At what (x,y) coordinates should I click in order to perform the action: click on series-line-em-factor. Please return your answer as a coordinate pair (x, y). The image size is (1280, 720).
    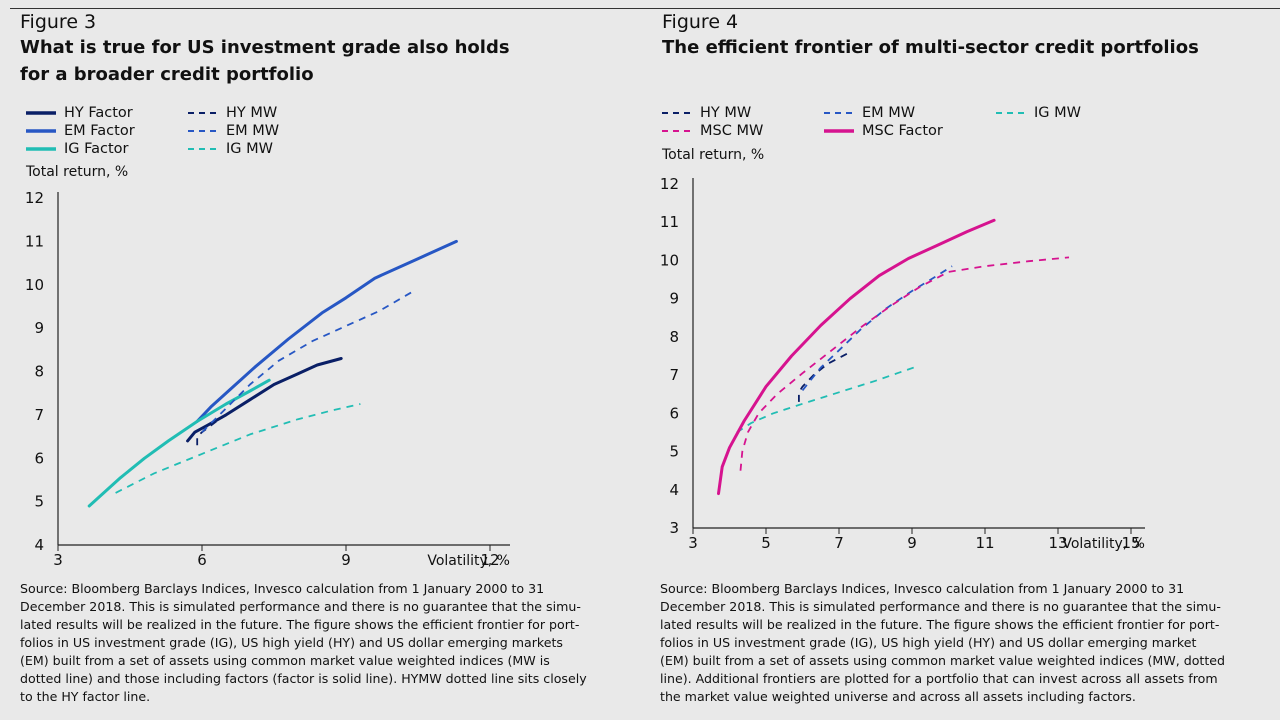
    Looking at the image, I should click on (326, 331).